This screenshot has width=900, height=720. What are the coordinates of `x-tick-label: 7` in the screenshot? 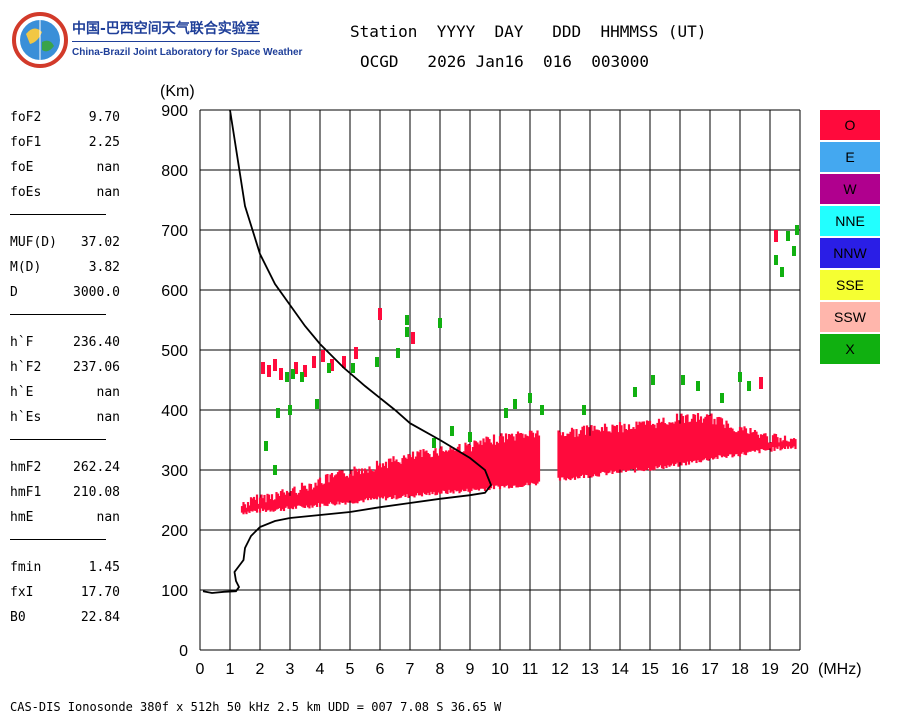 It's located at (410, 669).